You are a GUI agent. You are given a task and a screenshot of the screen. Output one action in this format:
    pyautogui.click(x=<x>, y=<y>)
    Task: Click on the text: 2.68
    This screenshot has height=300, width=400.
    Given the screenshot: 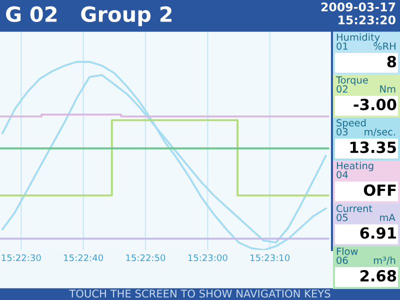 What is the action you would take?
    pyautogui.click(x=378, y=276)
    